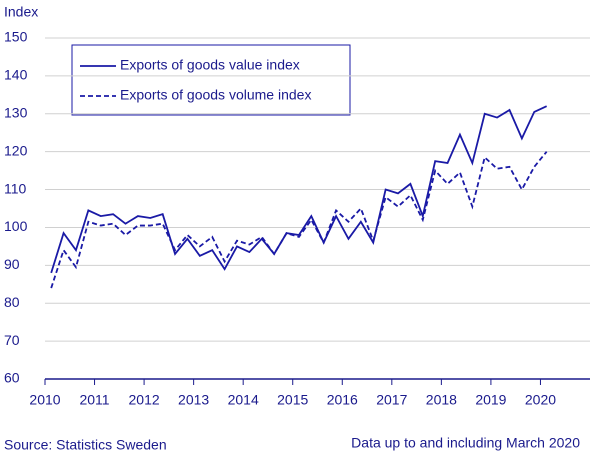  I want to click on y-tick-label: 60, so click(12, 378).